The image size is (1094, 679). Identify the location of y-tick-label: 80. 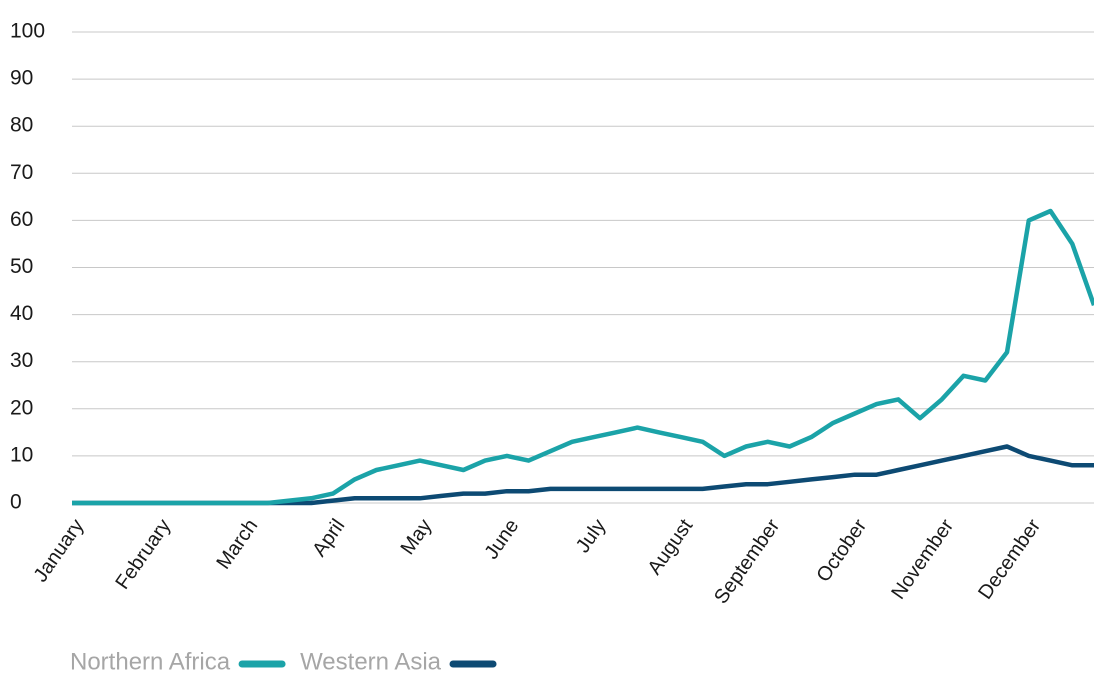
(21, 125).